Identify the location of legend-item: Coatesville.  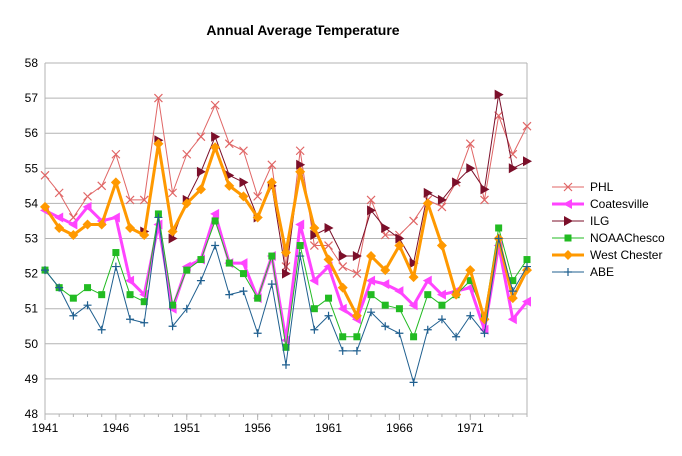
(600, 204).